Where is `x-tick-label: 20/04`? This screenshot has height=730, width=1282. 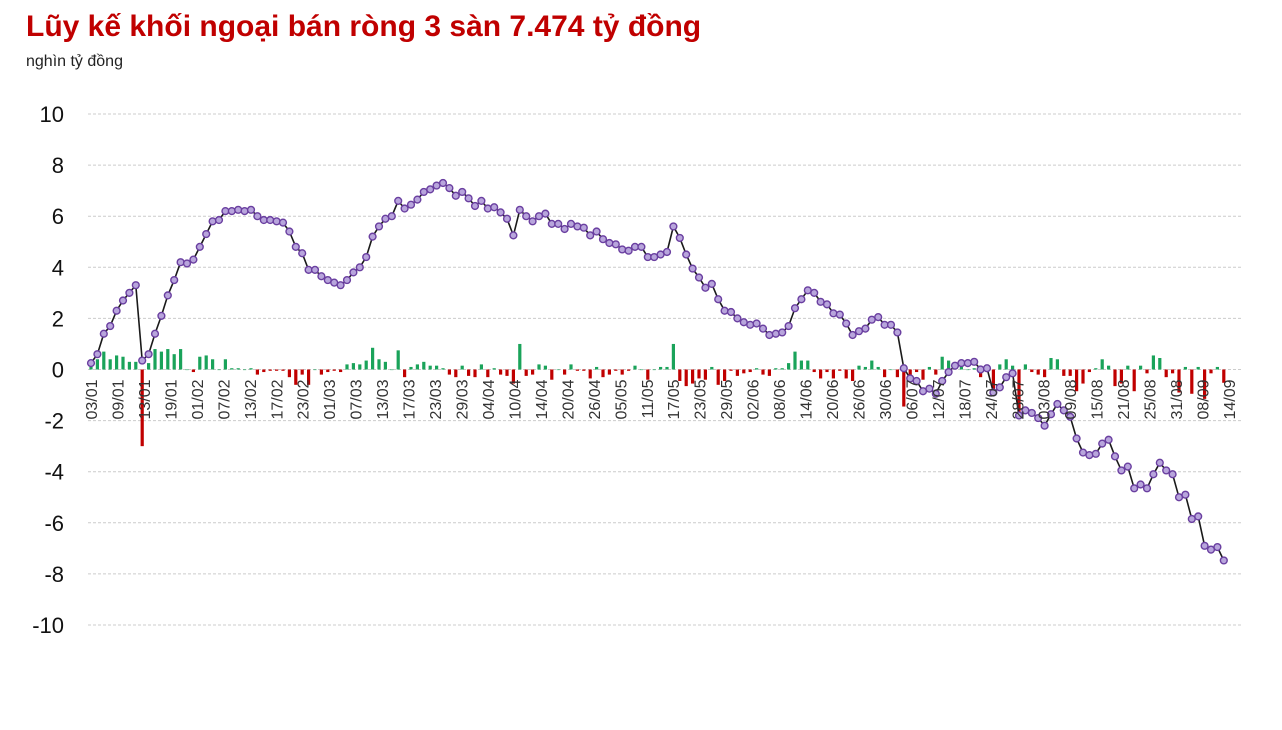 x-tick-label: 20/04 is located at coordinates (568, 399).